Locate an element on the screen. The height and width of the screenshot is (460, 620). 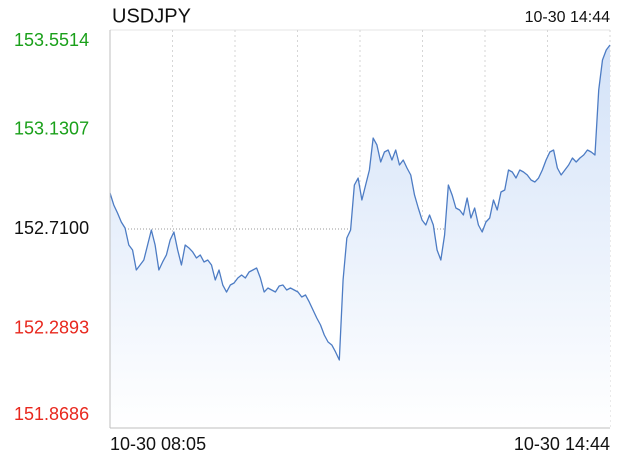
y-tick-label: 153.1307 is located at coordinates (51, 128).